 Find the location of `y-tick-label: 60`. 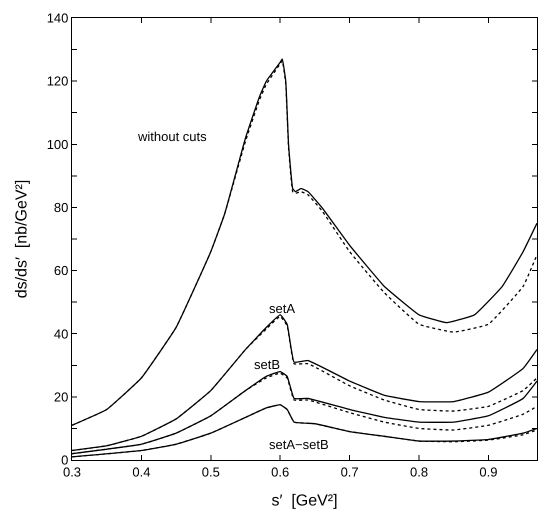

y-tick-label: 60 is located at coordinates (61, 270).